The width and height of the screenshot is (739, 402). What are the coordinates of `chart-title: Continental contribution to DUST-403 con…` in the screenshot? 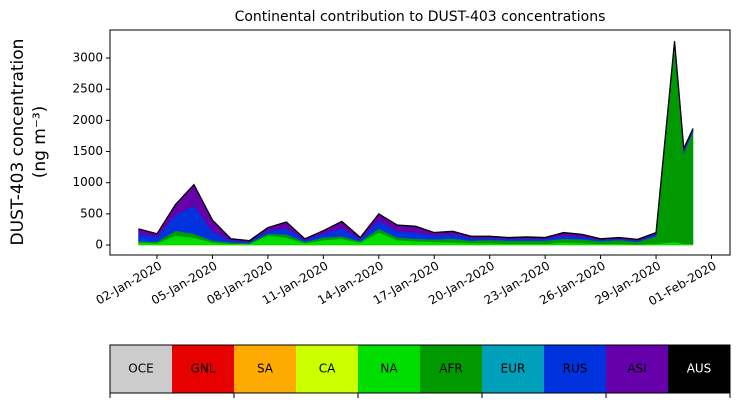 It's located at (420, 17).